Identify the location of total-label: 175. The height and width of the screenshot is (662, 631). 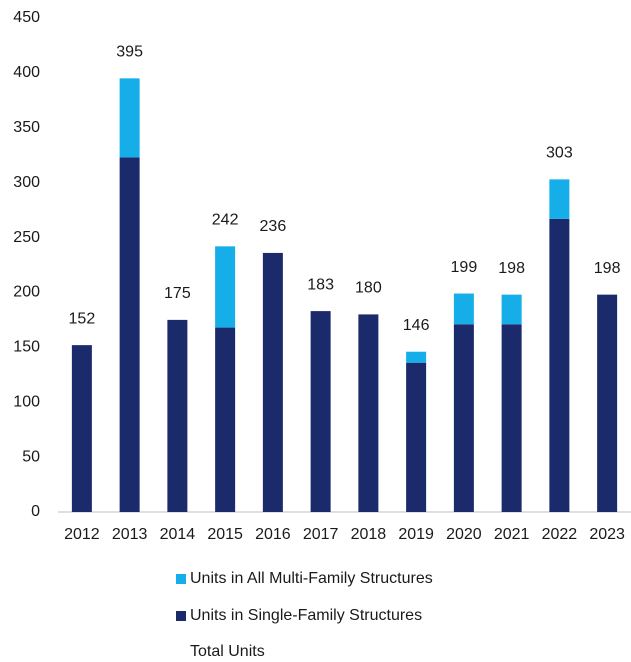
(177, 293).